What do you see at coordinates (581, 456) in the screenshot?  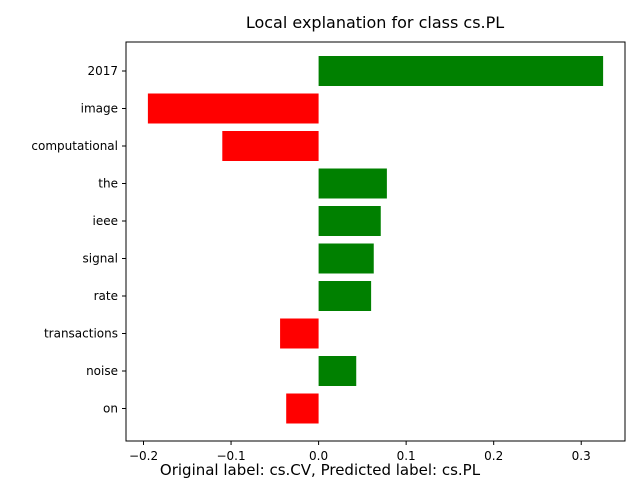 I see `x-tick-label: 0.3` at bounding box center [581, 456].